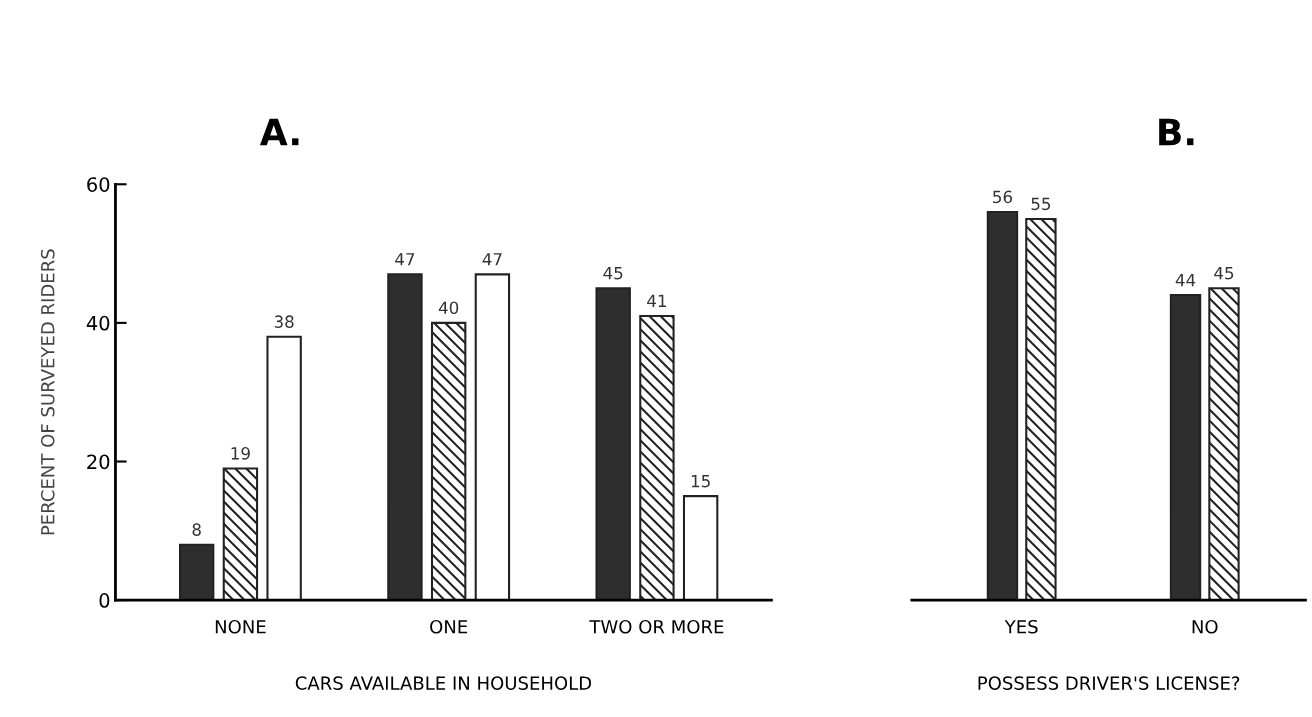  I want to click on x-tick-label: ONE, so click(449, 626).